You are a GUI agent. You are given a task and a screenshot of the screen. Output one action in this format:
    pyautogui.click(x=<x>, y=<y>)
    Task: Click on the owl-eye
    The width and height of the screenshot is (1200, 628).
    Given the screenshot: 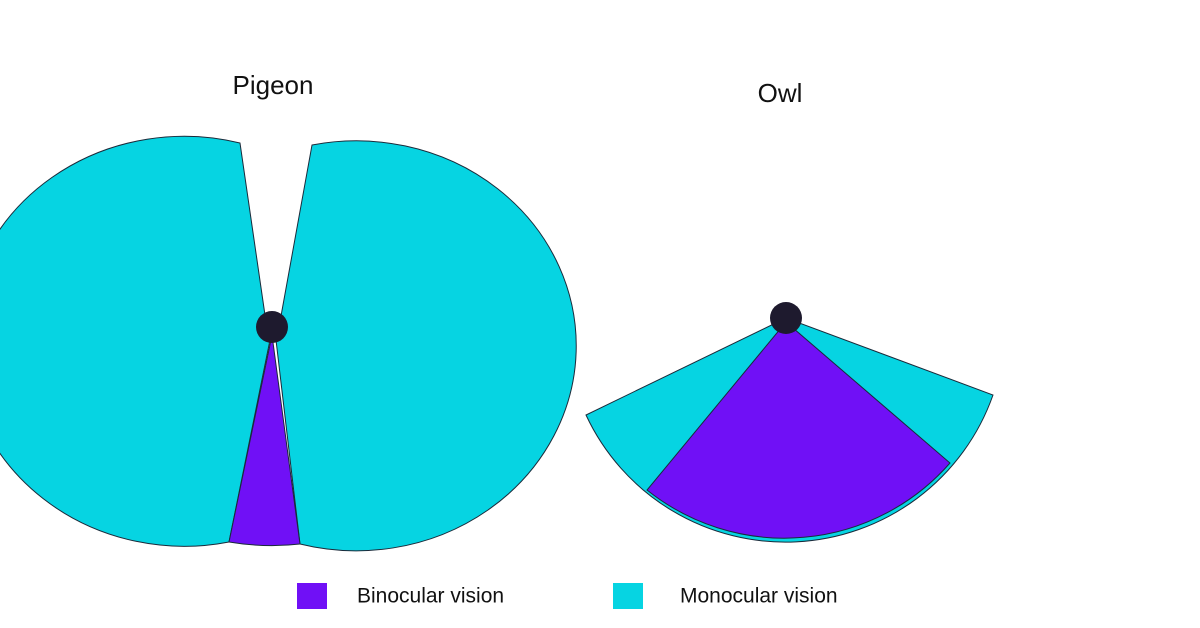 What is the action you would take?
    pyautogui.click(x=786, y=318)
    